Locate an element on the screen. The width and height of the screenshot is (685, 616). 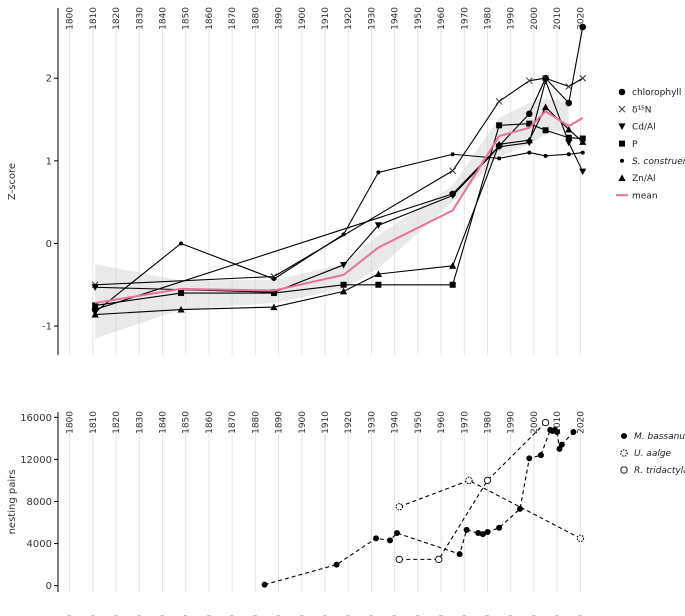
x-tick-label: 1830 is located at coordinates (140, 422).